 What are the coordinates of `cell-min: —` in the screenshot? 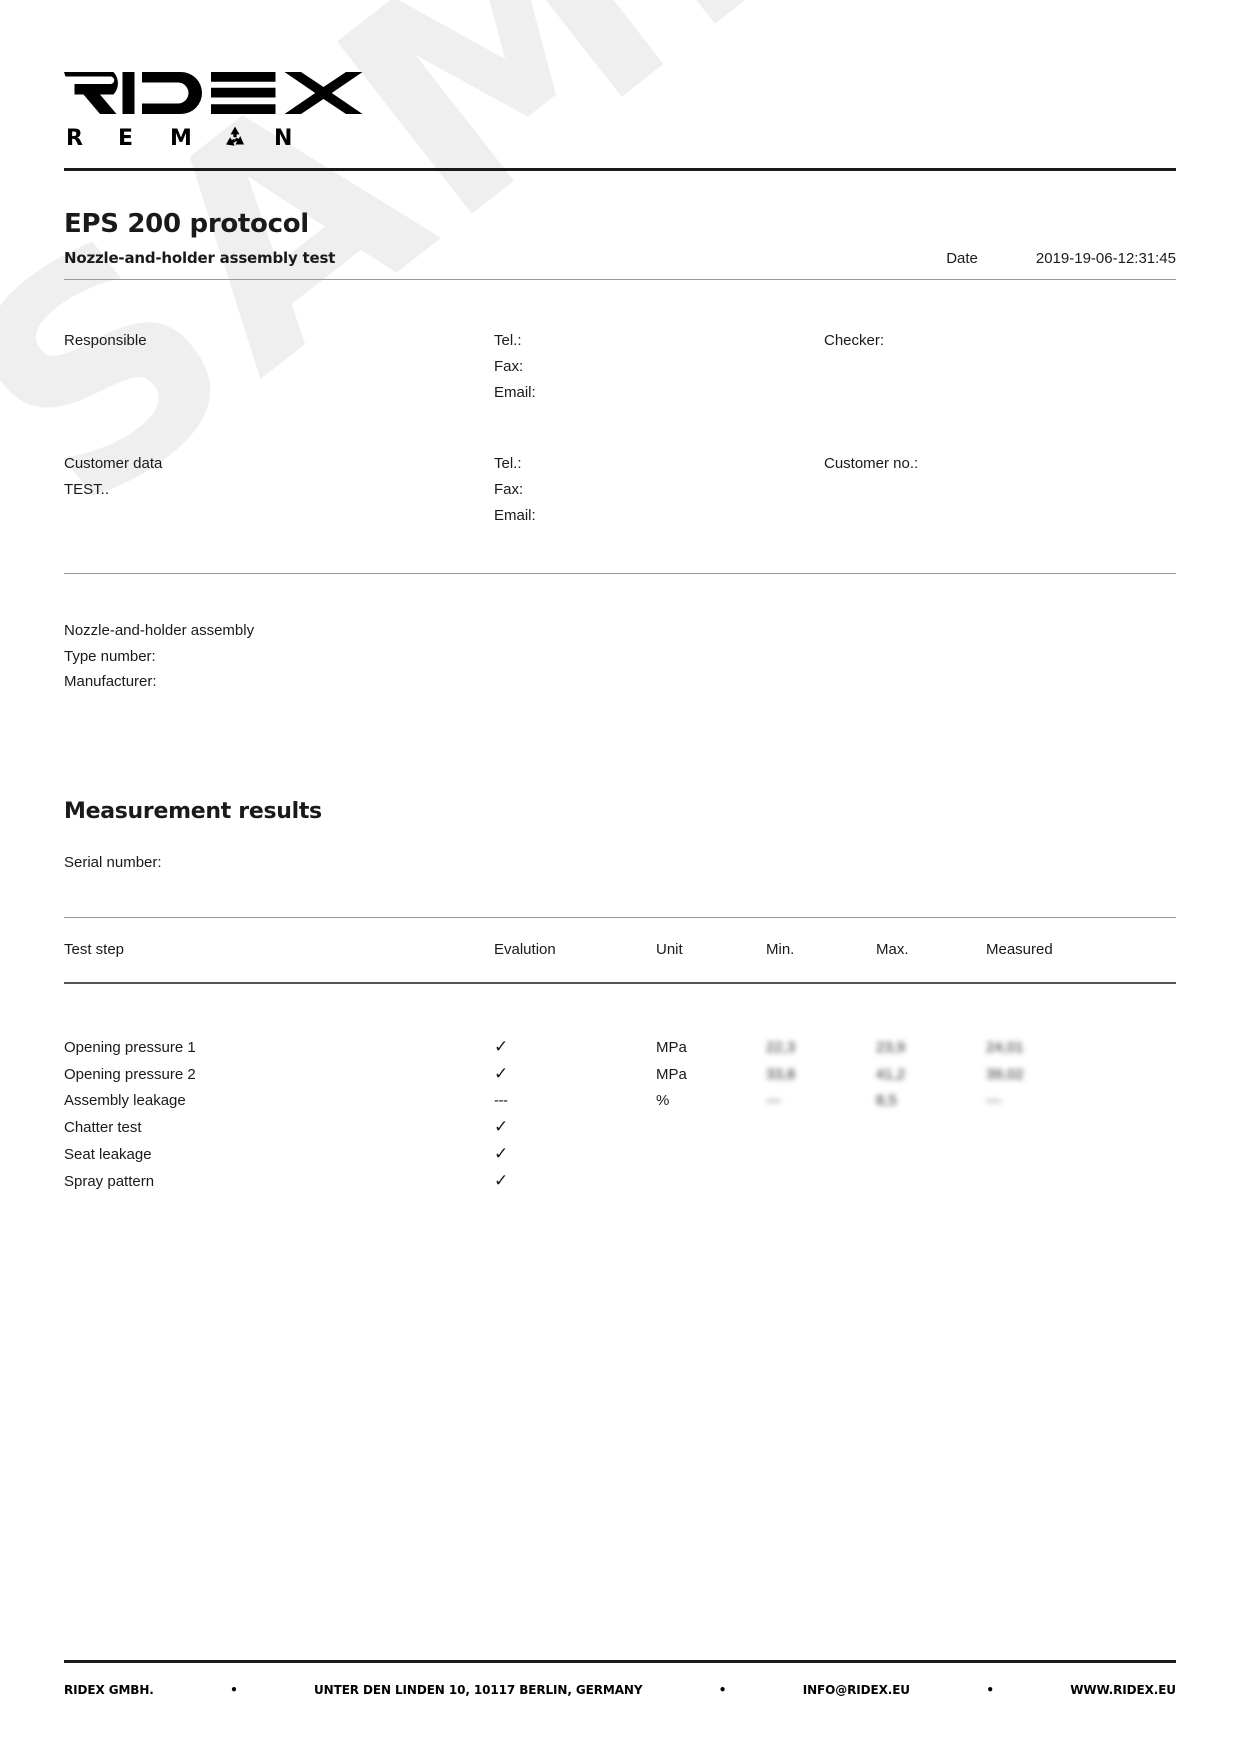 It's located at (821, 1101).